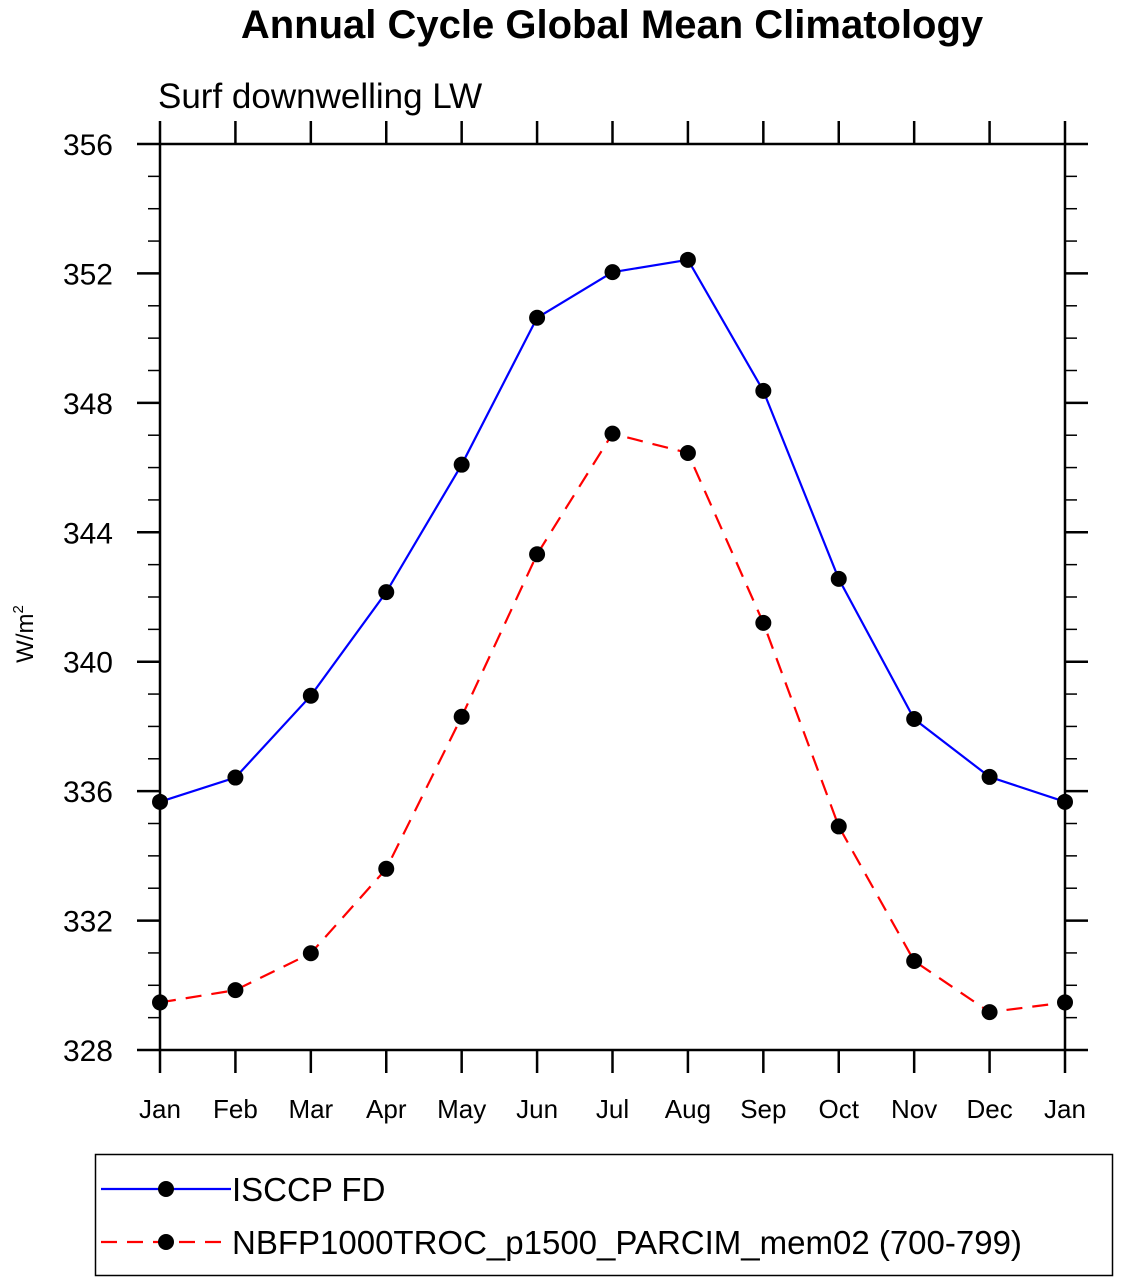 This screenshot has width=1136, height=1282. I want to click on x-tick-label: Nov, so click(914, 1109).